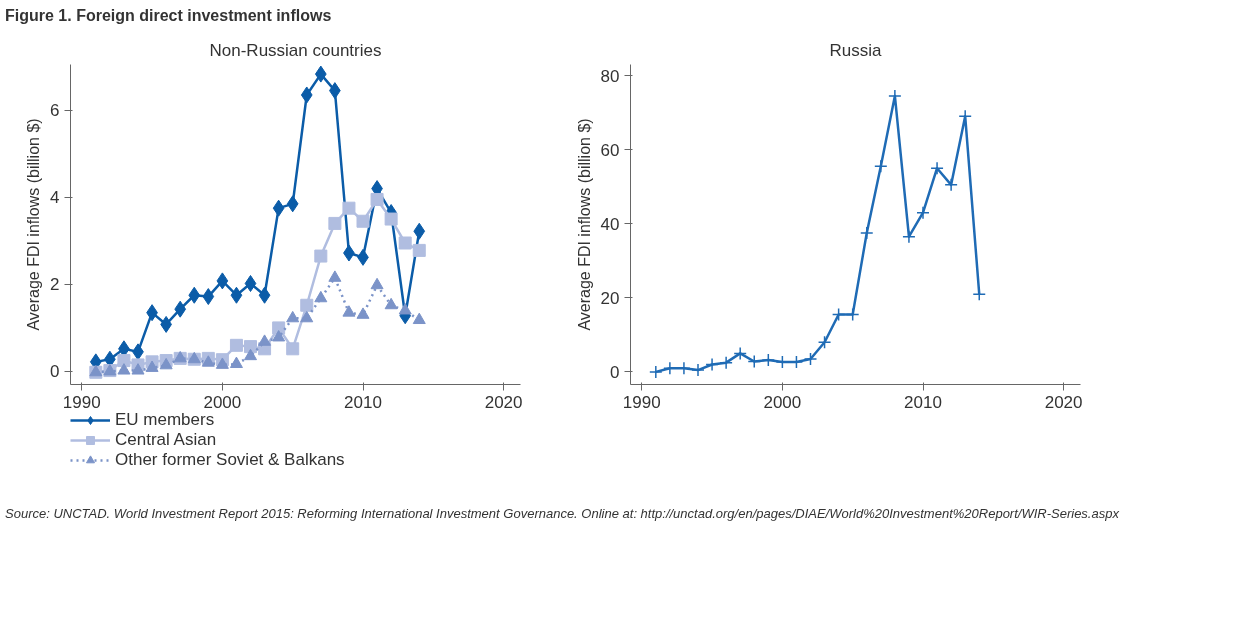 This screenshot has height=638, width=1238. What do you see at coordinates (610, 298) in the screenshot?
I see `y-tick-label: 20` at bounding box center [610, 298].